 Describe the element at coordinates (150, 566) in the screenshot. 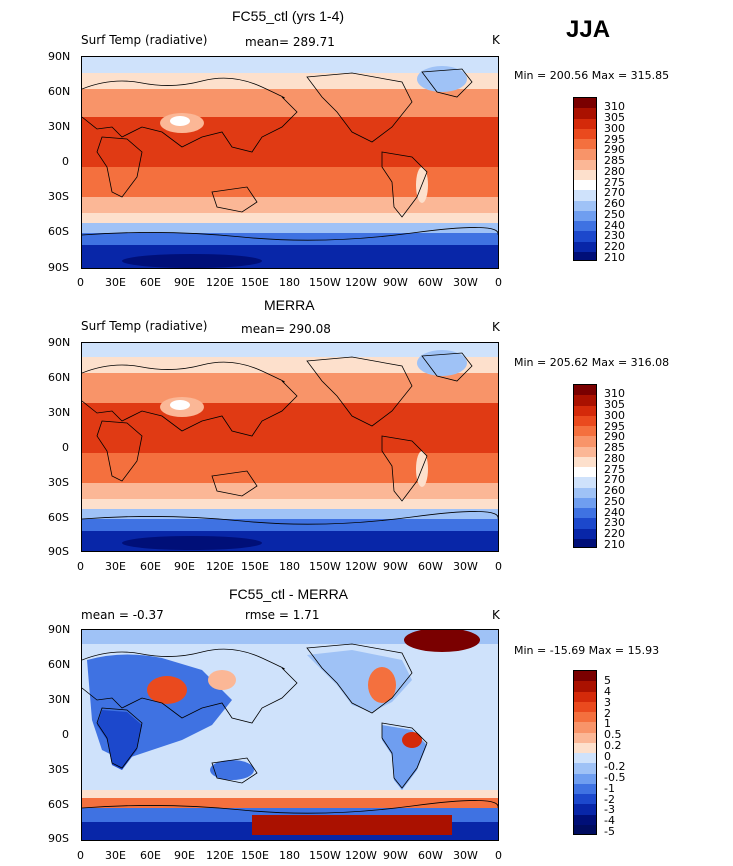

I see `panel-2-lon-tick: 60E` at that location.